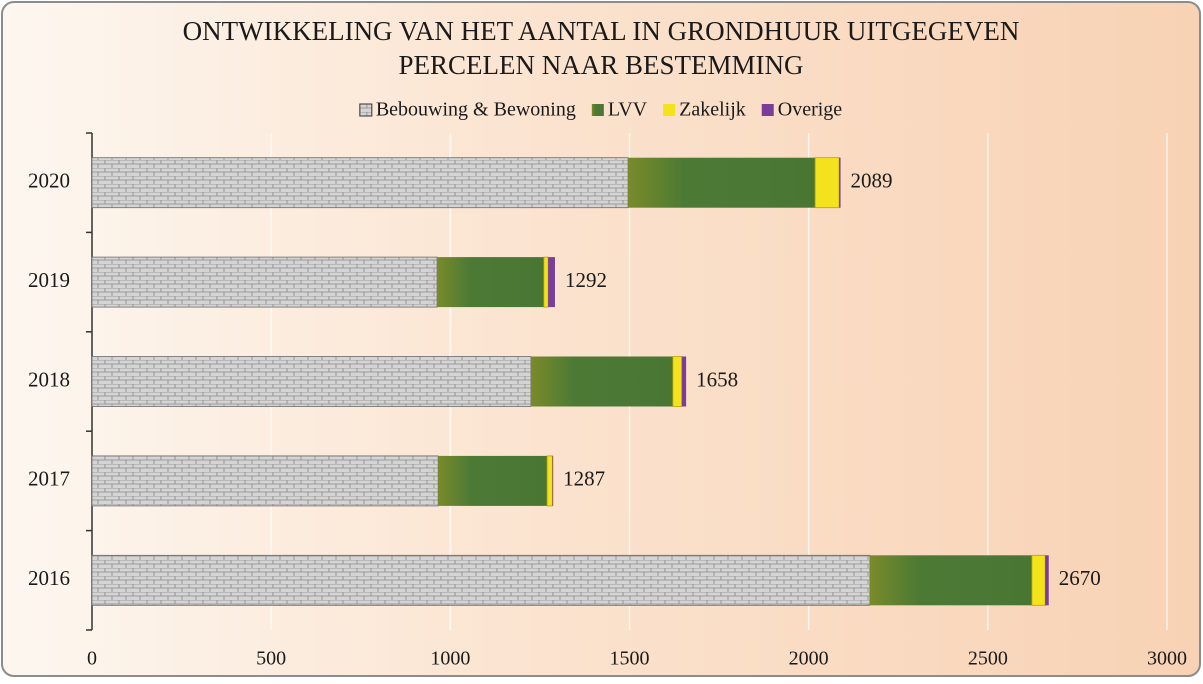 The width and height of the screenshot is (1203, 684). I want to click on x-tick-label: 1500, so click(630, 659).